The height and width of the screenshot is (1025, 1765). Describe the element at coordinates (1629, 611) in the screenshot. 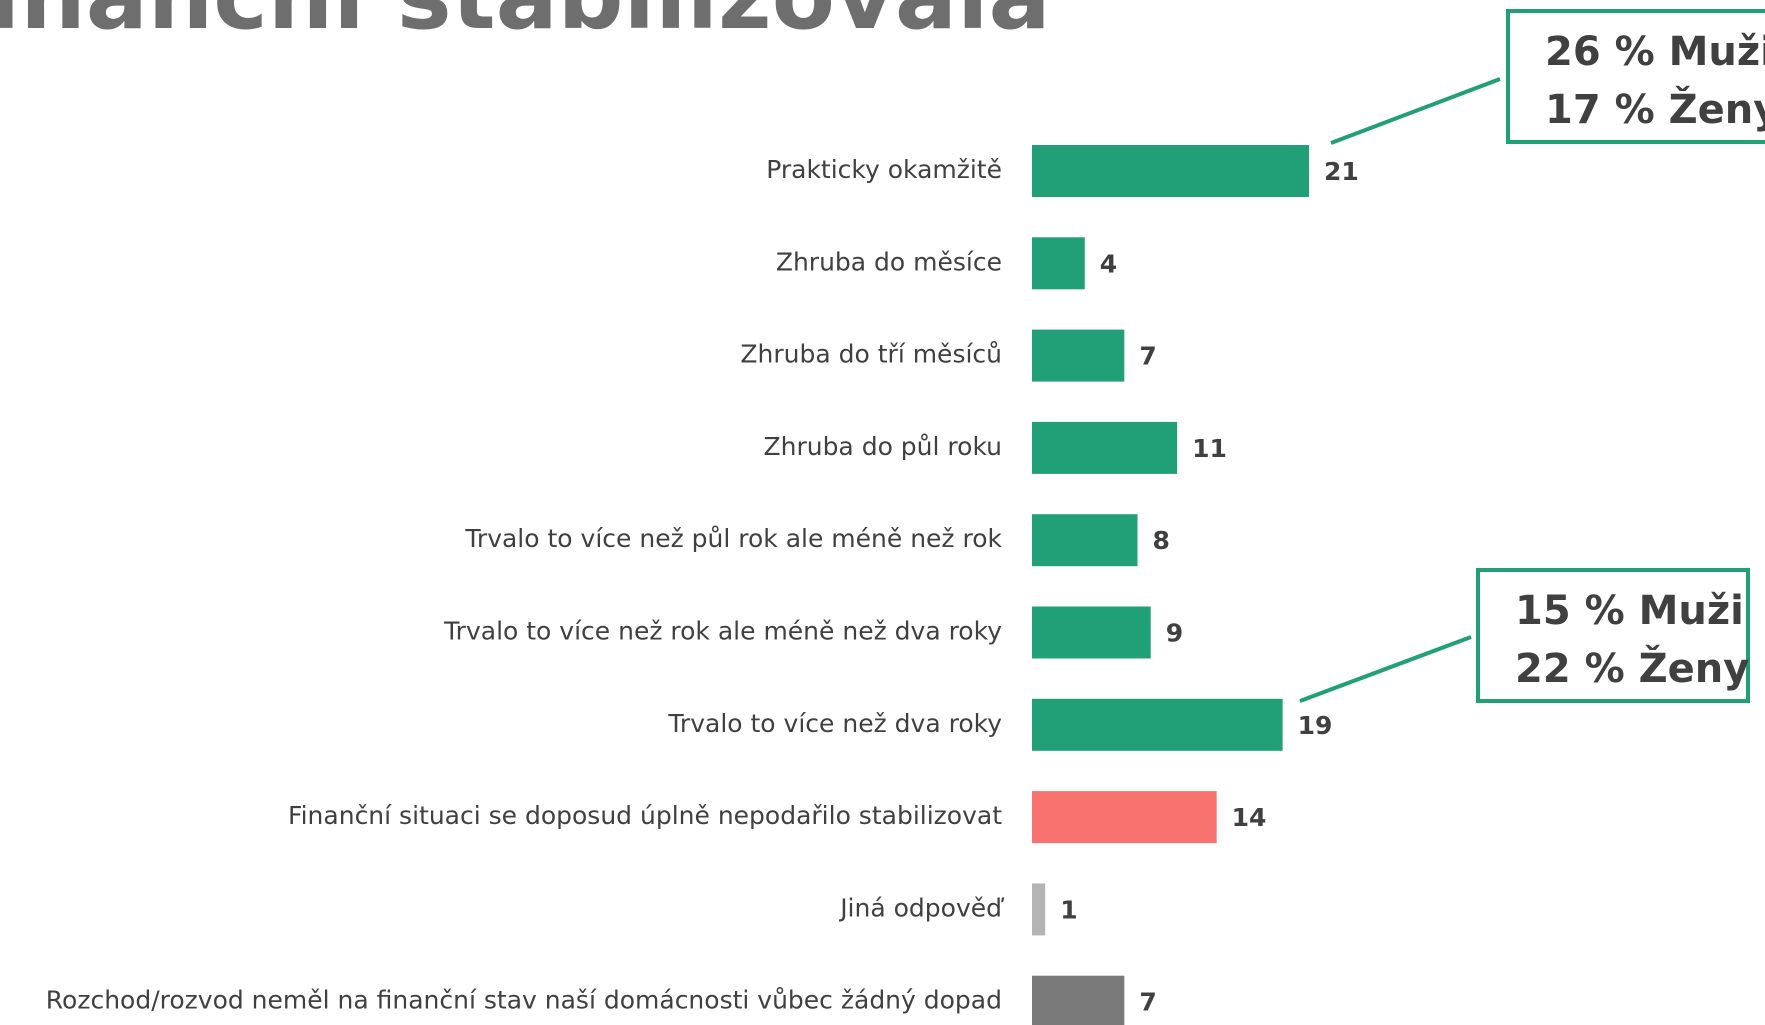

I see `callout-text: 15 % Muži` at that location.